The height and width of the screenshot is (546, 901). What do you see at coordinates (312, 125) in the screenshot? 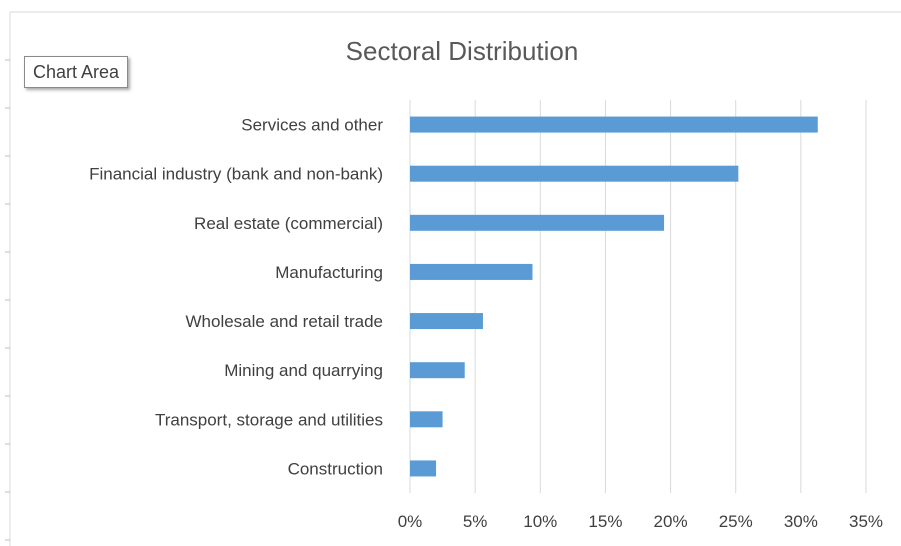
I see `category-label-0: Services and other` at bounding box center [312, 125].